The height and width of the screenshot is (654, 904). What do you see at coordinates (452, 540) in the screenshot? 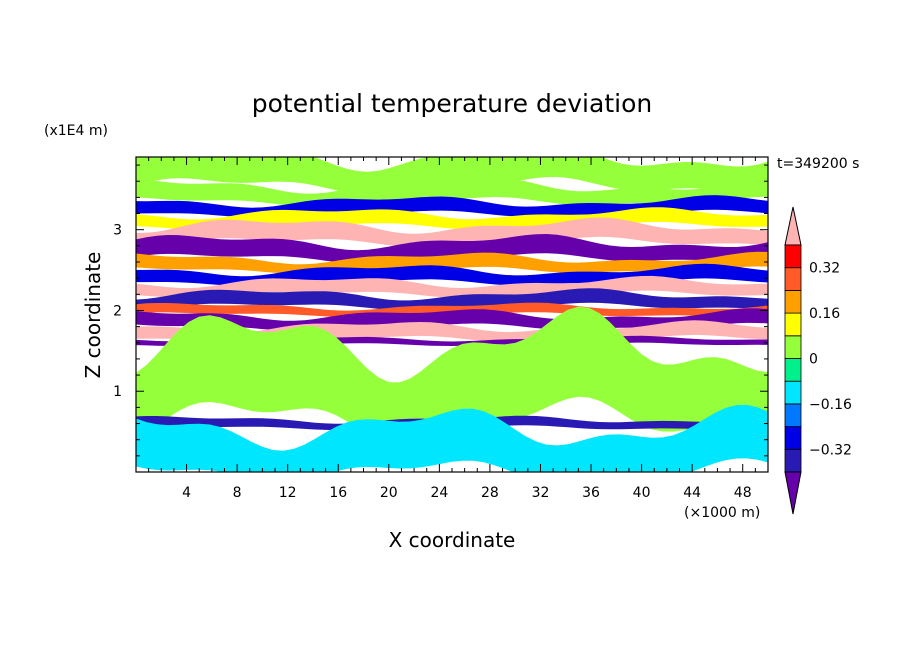
I see `x-axis-label: X coordinate` at bounding box center [452, 540].